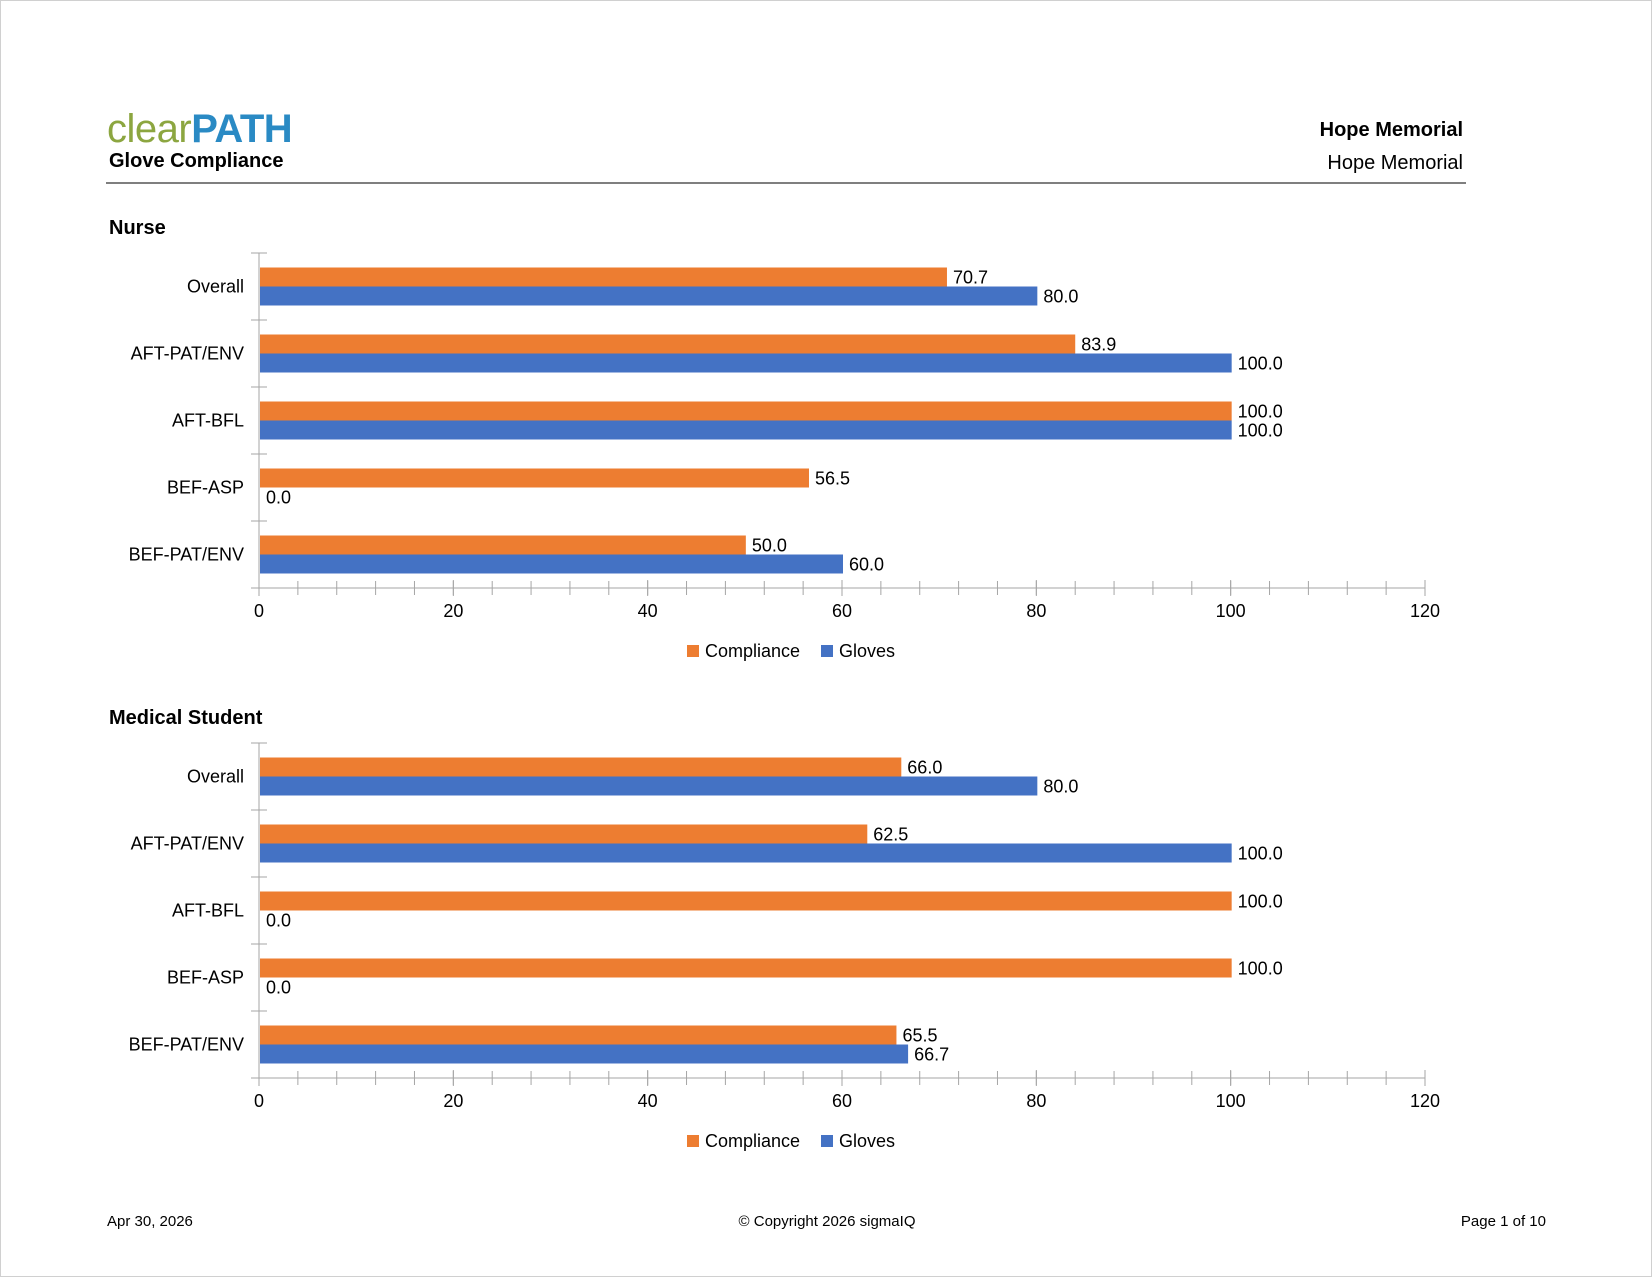 Image resolution: width=1652 pixels, height=1277 pixels. What do you see at coordinates (186, 718) in the screenshot?
I see `chart-2-title: Medical Student` at bounding box center [186, 718].